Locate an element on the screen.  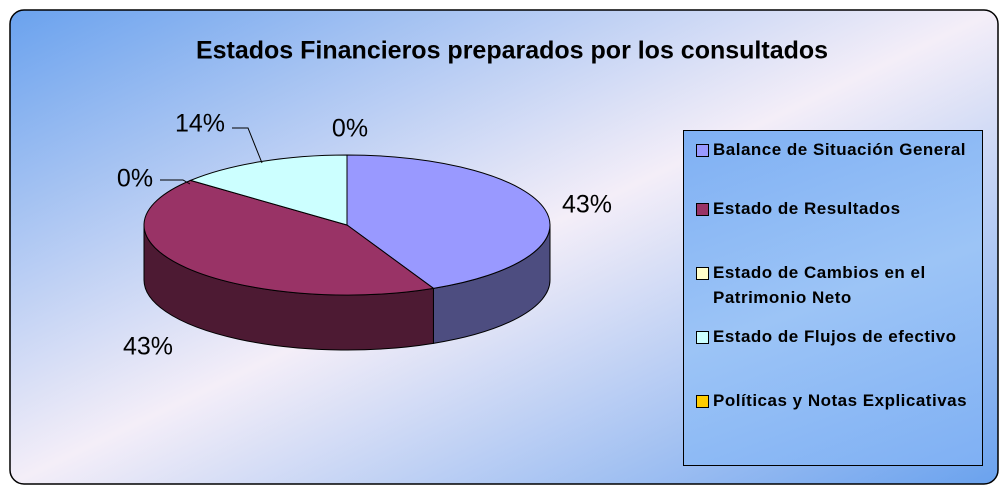
legend-label: Políticas y Notas Explicativas is located at coordinates (840, 400).